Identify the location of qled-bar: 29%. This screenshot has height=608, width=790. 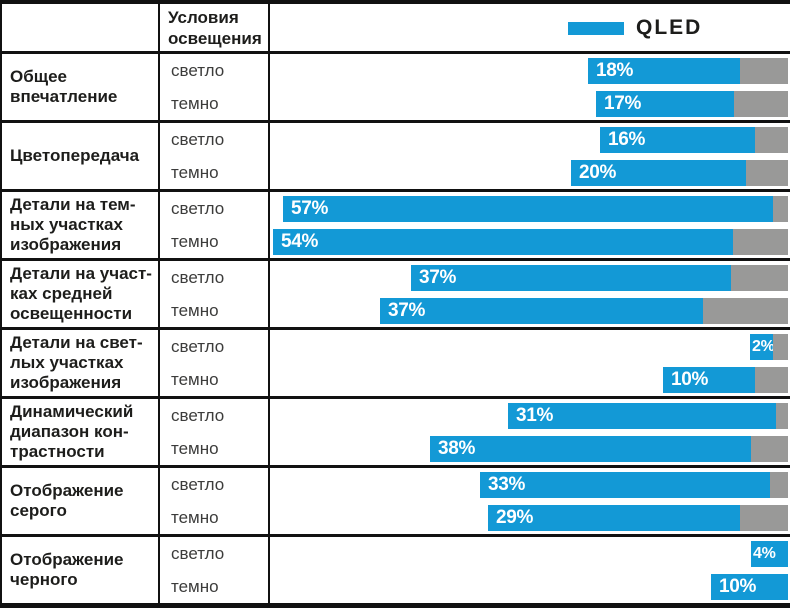
(529, 517).